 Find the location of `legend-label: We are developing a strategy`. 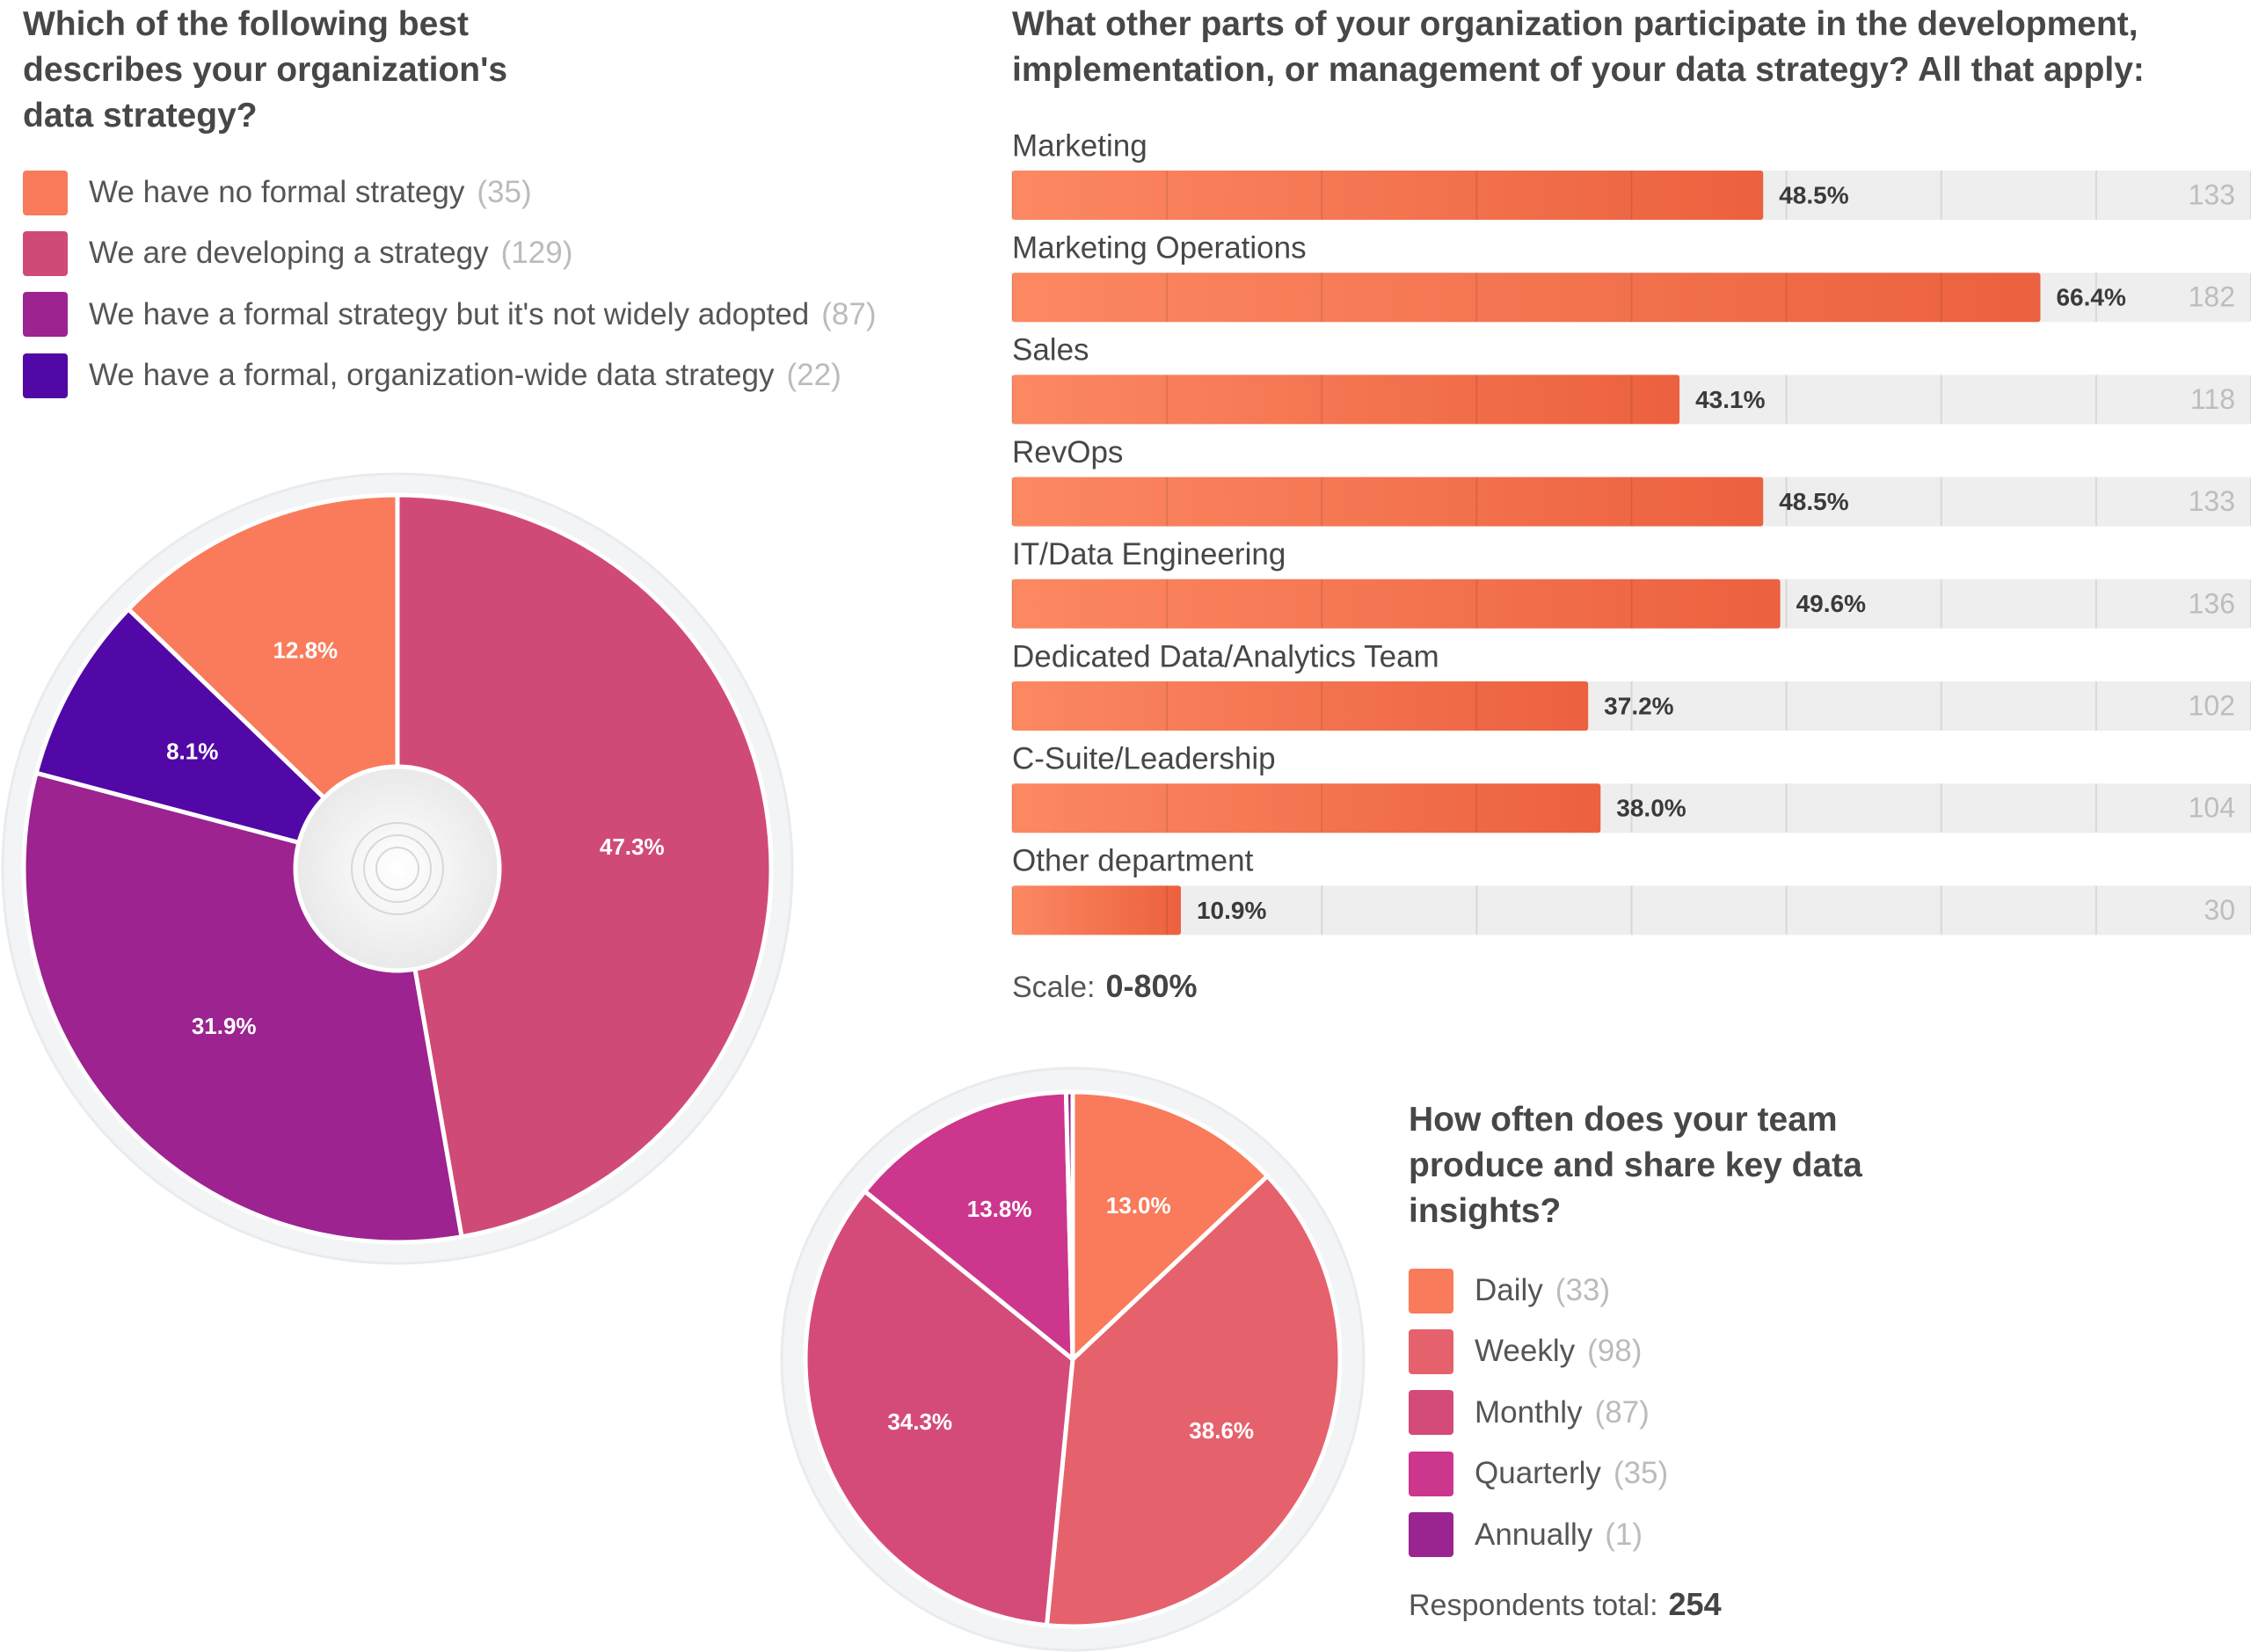

legend-label: We are developing a strategy is located at coordinates (289, 254).